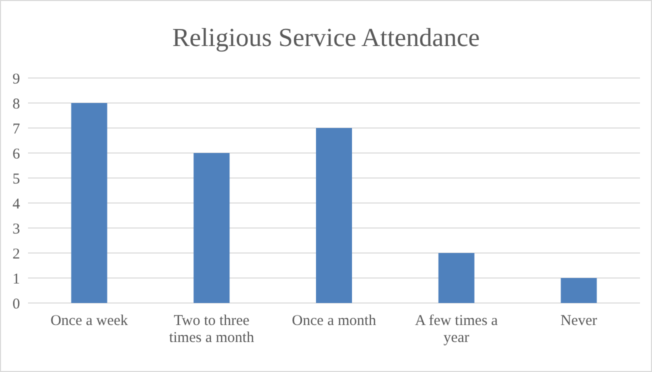 This screenshot has width=652, height=372. Describe the element at coordinates (16, 229) in the screenshot. I see `y-tick-label: 3` at that location.